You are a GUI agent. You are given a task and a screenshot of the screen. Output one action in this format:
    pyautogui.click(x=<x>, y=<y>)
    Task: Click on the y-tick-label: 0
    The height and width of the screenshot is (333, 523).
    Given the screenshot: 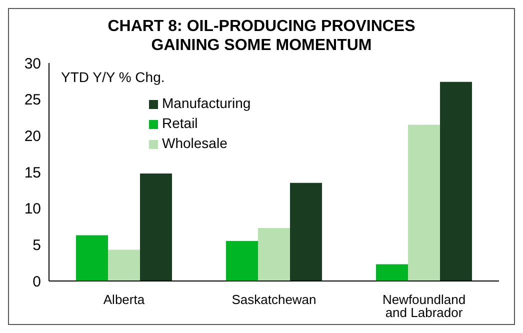 What is the action you would take?
    pyautogui.click(x=36, y=281)
    